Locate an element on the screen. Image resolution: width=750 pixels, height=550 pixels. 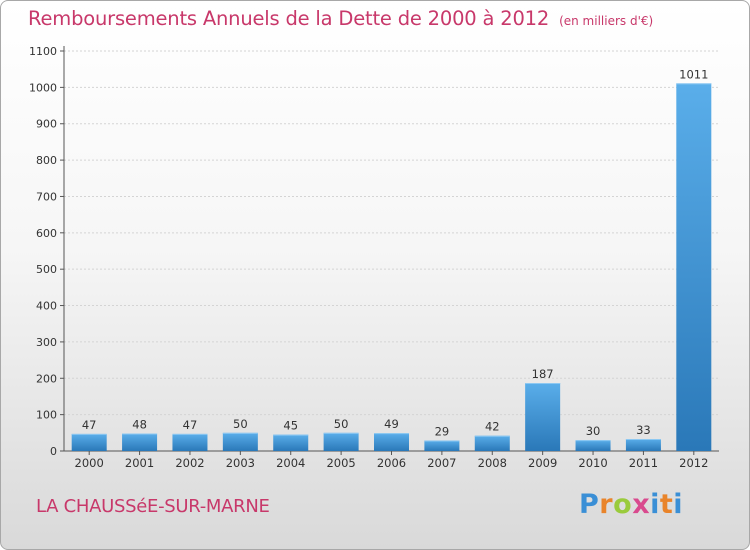
data-label-2000: 47 is located at coordinates (89, 425).